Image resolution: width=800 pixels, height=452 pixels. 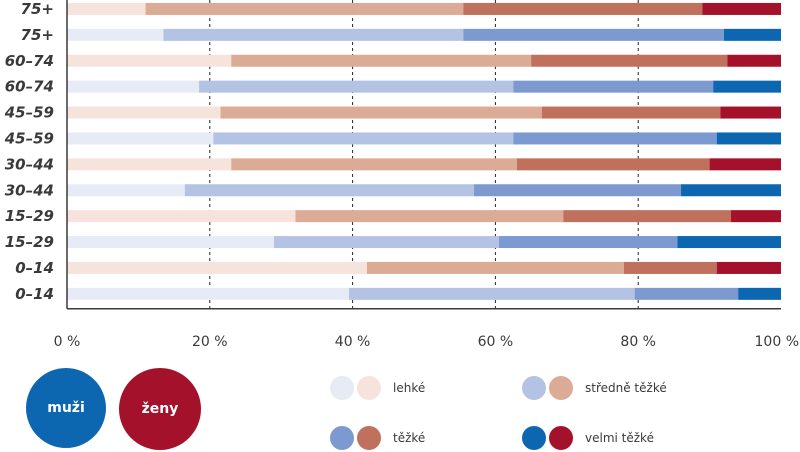 What do you see at coordinates (777, 342) in the screenshot?
I see `x-tick-label: 100 %` at bounding box center [777, 342].